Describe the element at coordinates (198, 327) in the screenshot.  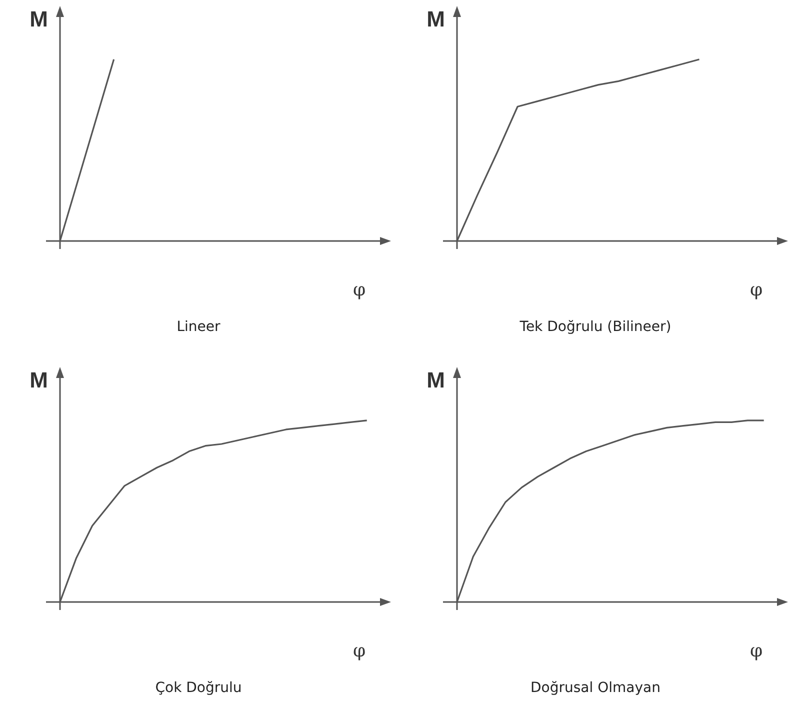
I see `text: Lineer` at that location.